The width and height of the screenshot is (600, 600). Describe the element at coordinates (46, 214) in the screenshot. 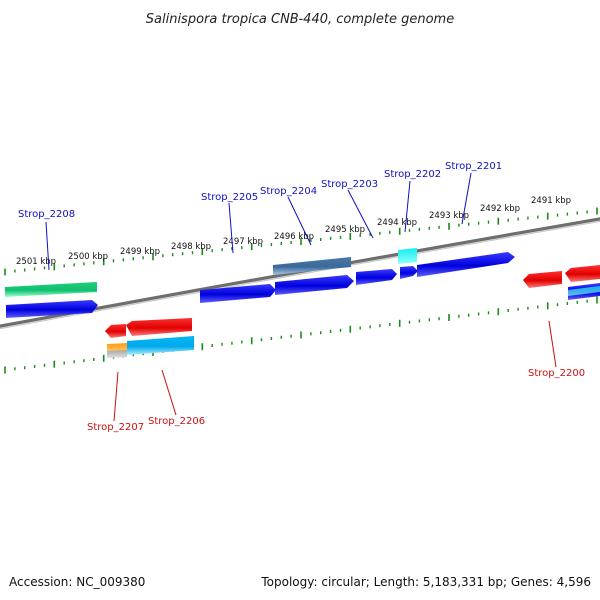

I see `gene-label-strop-2208: Strop_2208` at that location.